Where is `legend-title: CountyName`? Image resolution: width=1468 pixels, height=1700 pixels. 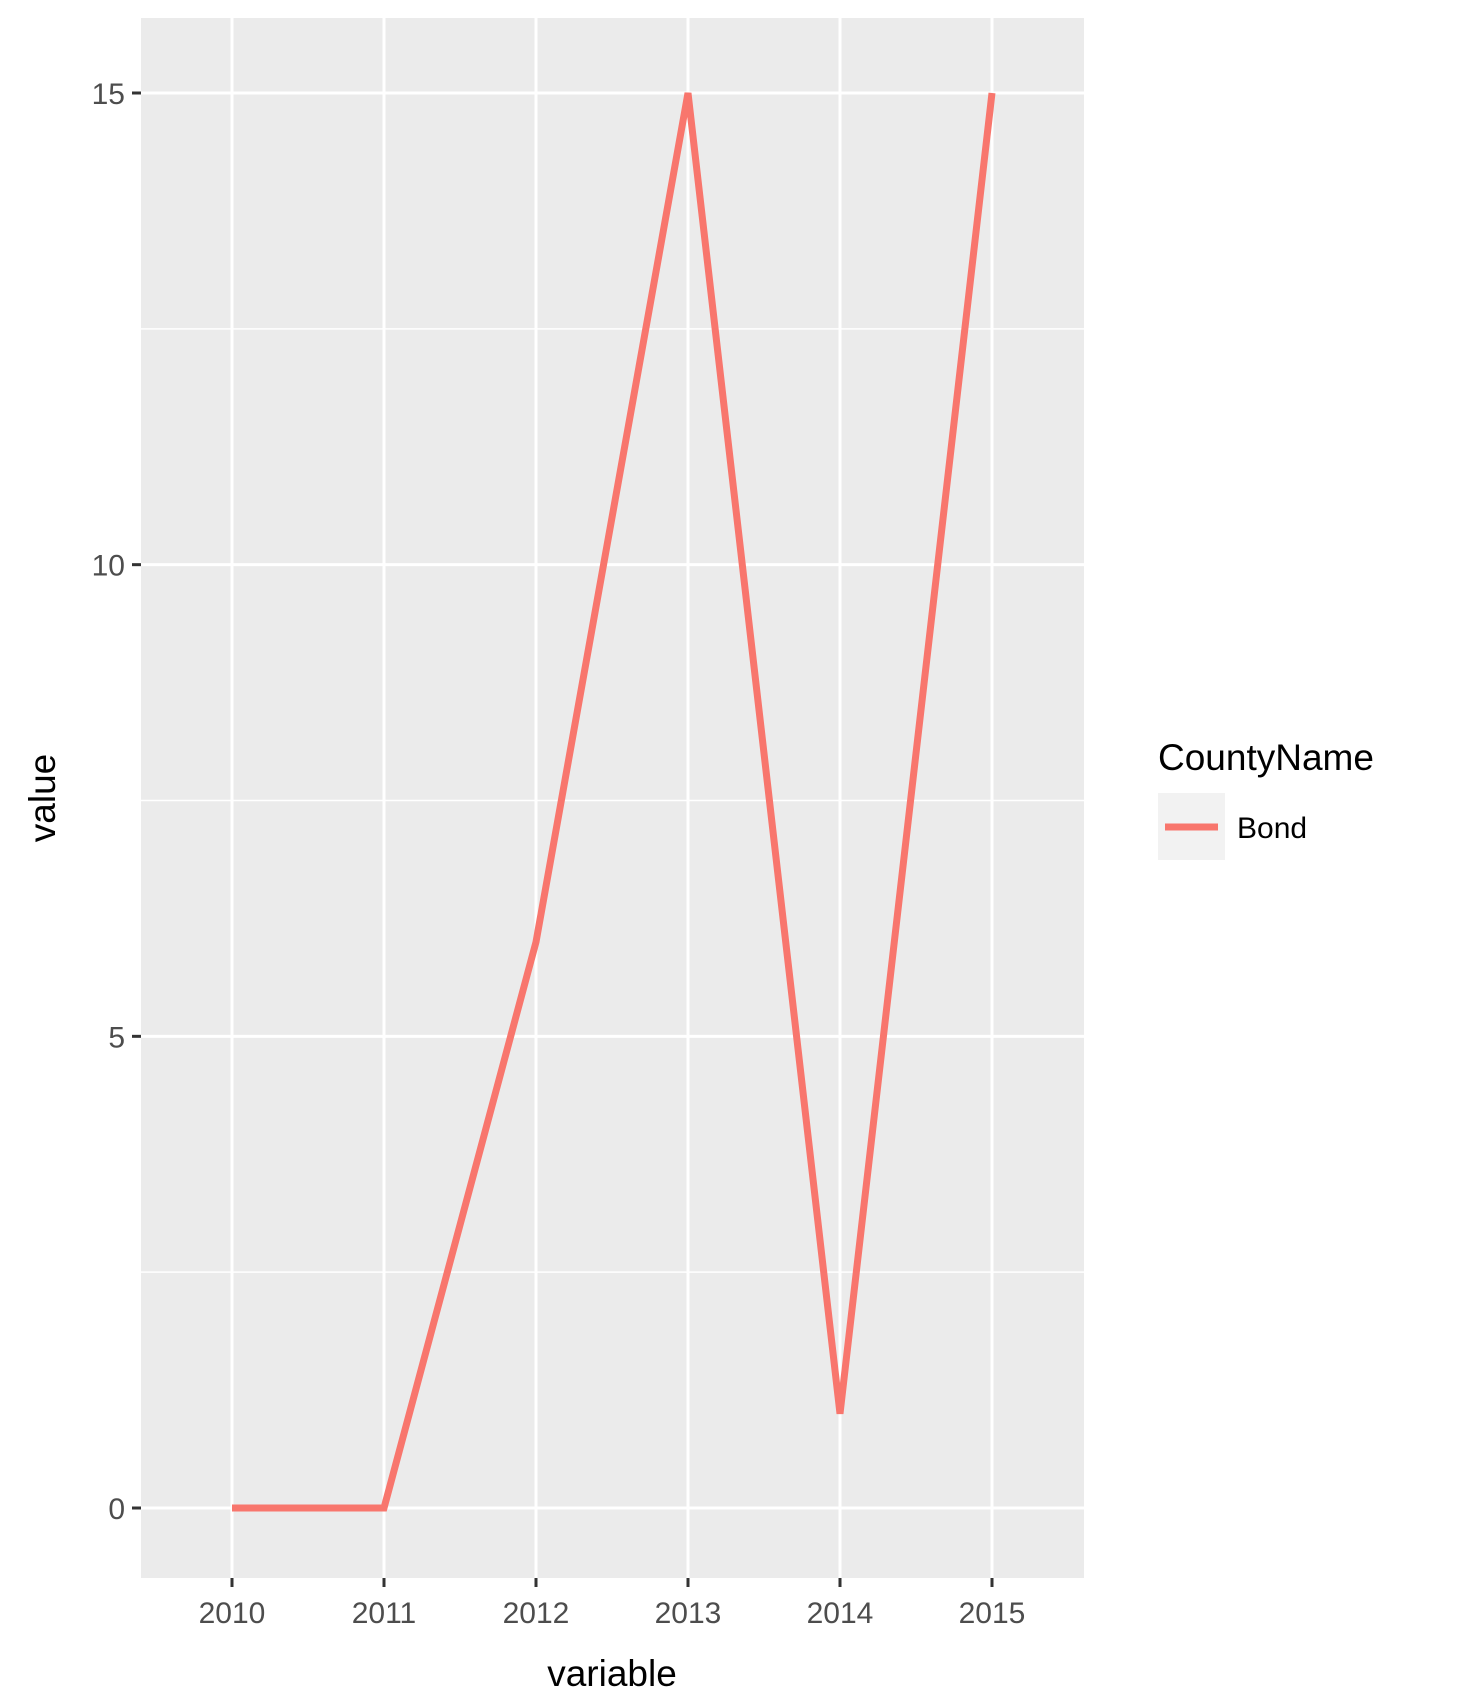 legend-title: CountyName is located at coordinates (1266, 757).